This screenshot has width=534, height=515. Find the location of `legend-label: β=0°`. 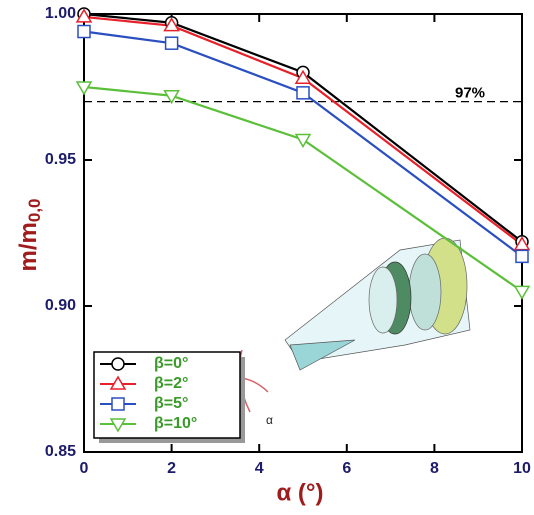

legend-label: β=0° is located at coordinates (171, 363).